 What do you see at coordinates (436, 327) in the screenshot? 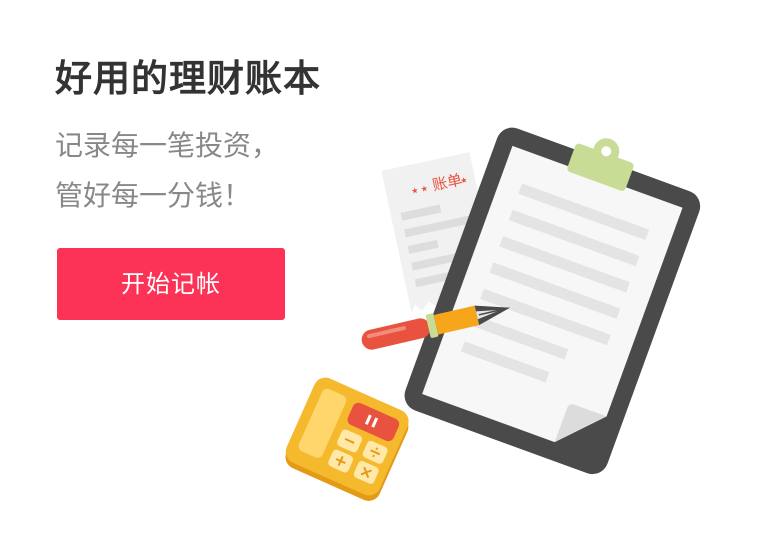
I see `pen-icon` at bounding box center [436, 327].